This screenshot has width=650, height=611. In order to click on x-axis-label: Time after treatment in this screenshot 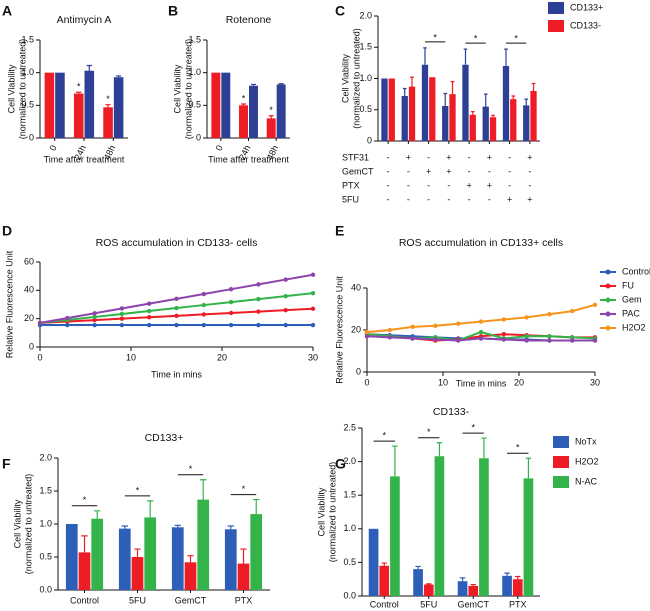, I will do `click(248, 159)`.